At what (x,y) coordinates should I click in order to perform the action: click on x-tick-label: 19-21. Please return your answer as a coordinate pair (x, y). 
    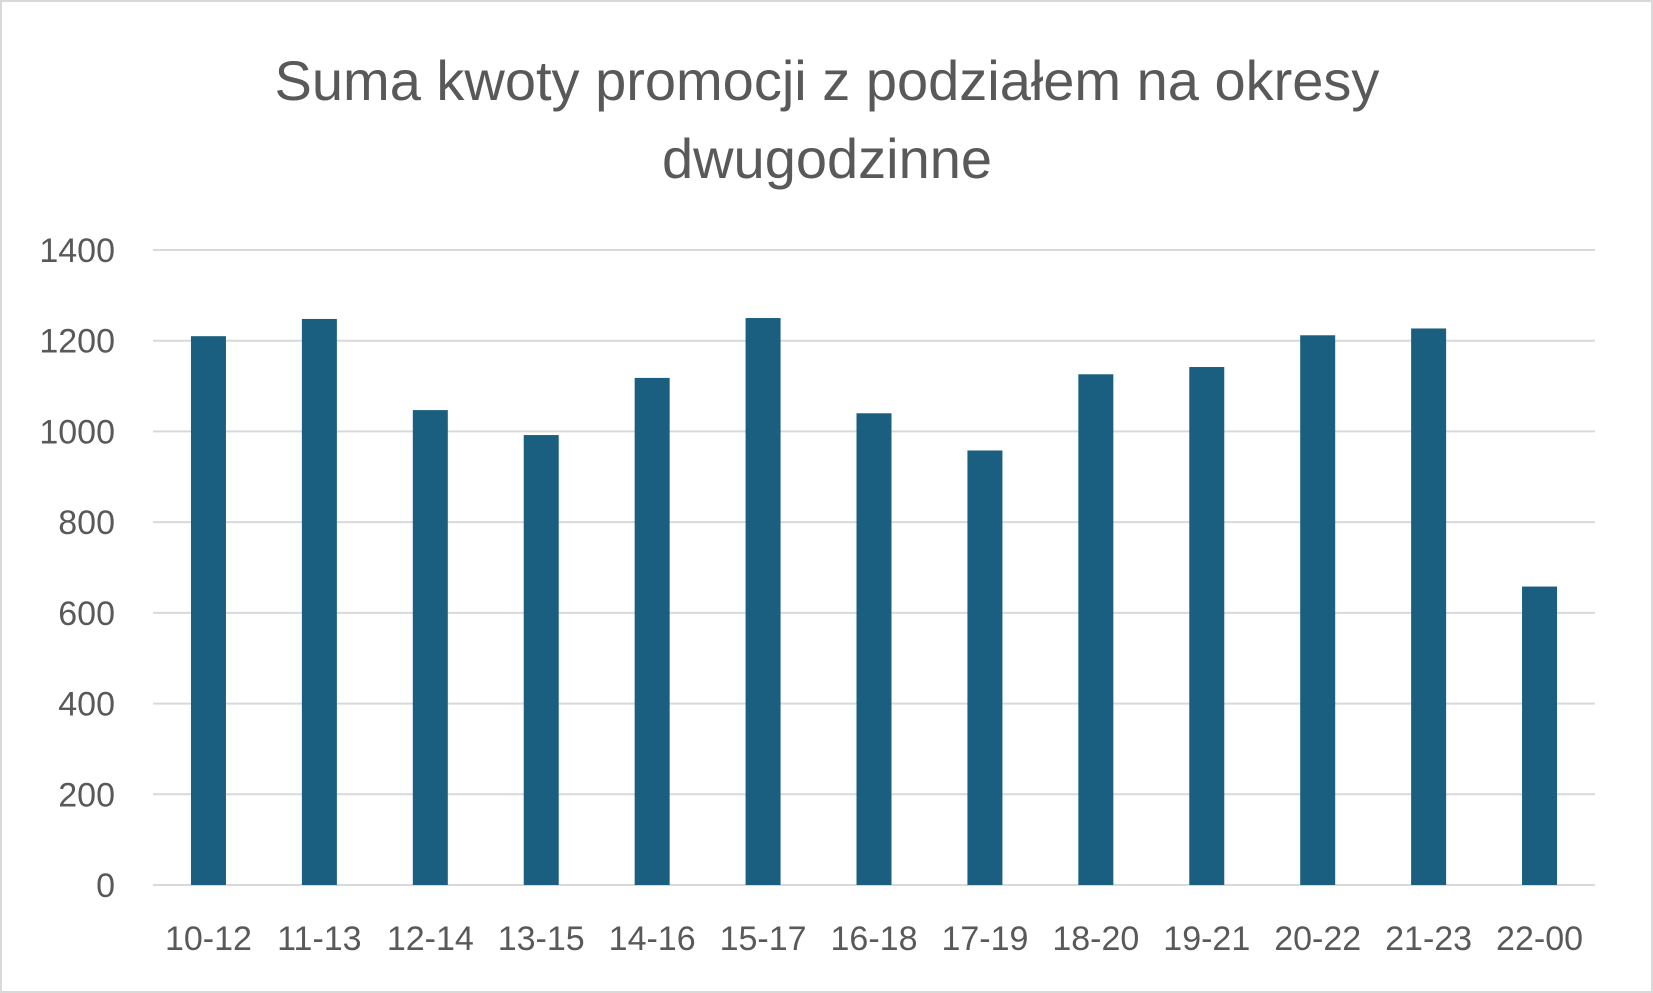
    Looking at the image, I should click on (1206, 939).